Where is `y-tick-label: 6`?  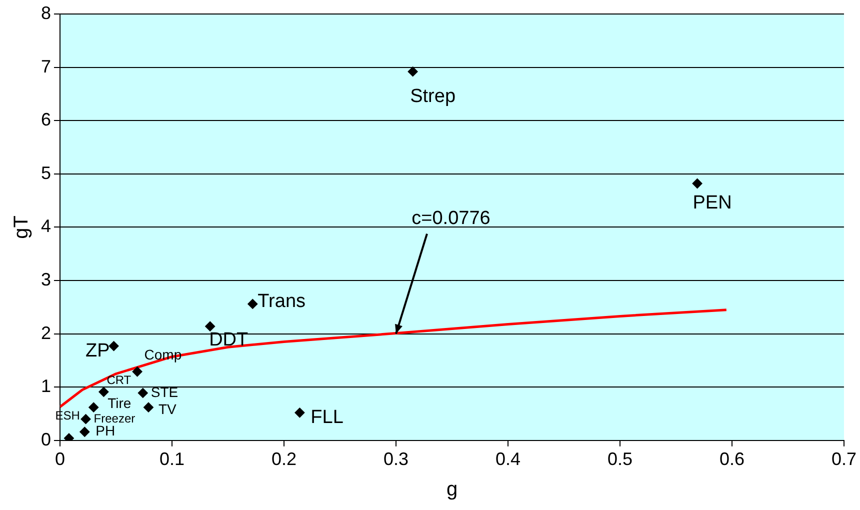
y-tick-label: 6 is located at coordinates (46, 120).